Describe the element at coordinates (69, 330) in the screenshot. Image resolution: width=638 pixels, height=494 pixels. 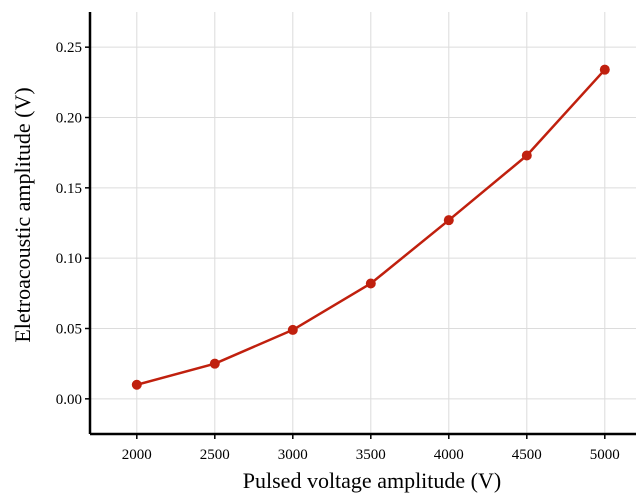
I see `y-tick-label: 0.05` at that location.